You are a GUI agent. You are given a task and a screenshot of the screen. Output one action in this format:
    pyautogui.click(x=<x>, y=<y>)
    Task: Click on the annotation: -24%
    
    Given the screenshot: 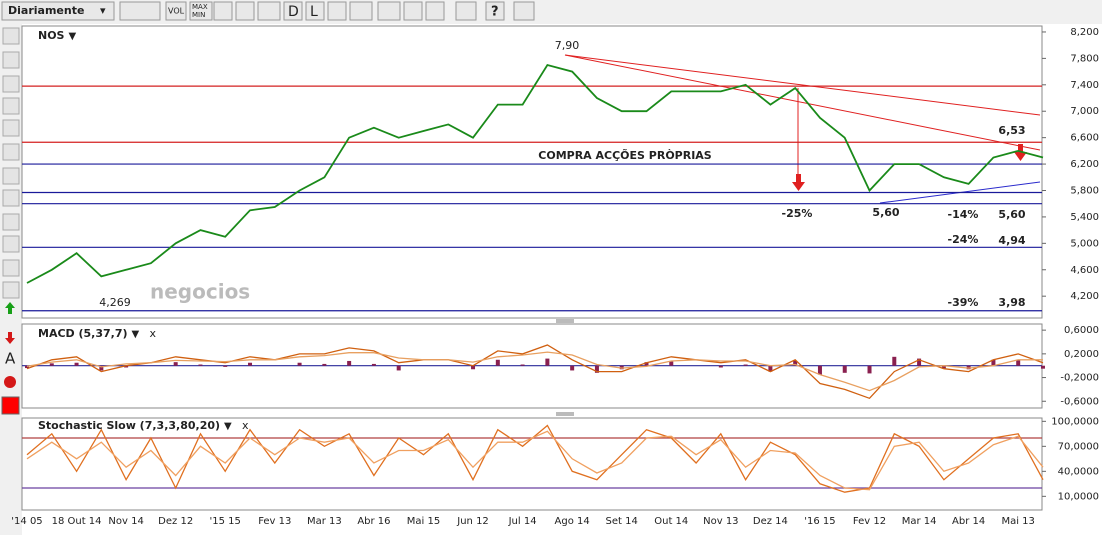 What is the action you would take?
    pyautogui.click(x=963, y=239)
    